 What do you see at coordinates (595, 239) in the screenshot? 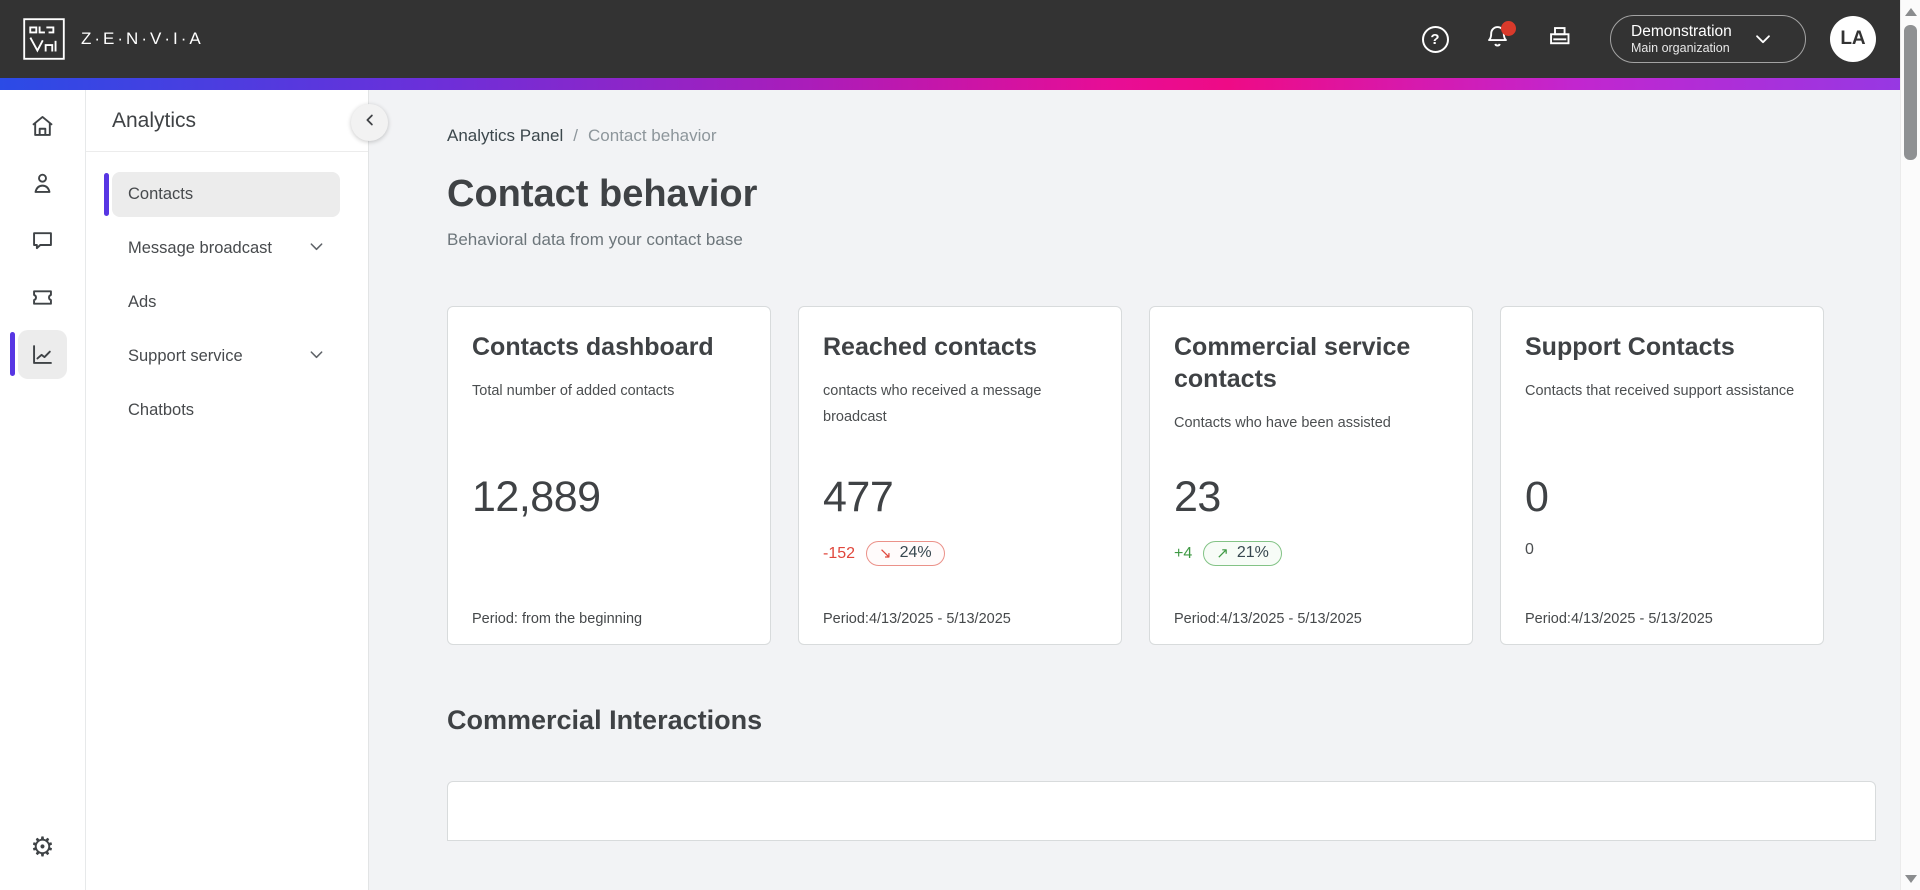
I see `page-subtitle: Behavioral data from your contact base` at bounding box center [595, 239].